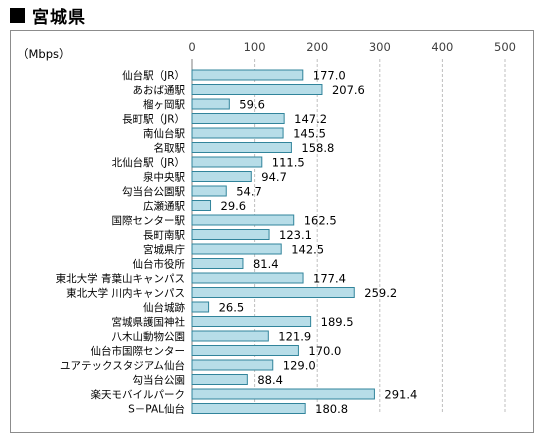 The height and width of the screenshot is (441, 542). I want to click on category-label: 八木山動物公園, so click(149, 336).